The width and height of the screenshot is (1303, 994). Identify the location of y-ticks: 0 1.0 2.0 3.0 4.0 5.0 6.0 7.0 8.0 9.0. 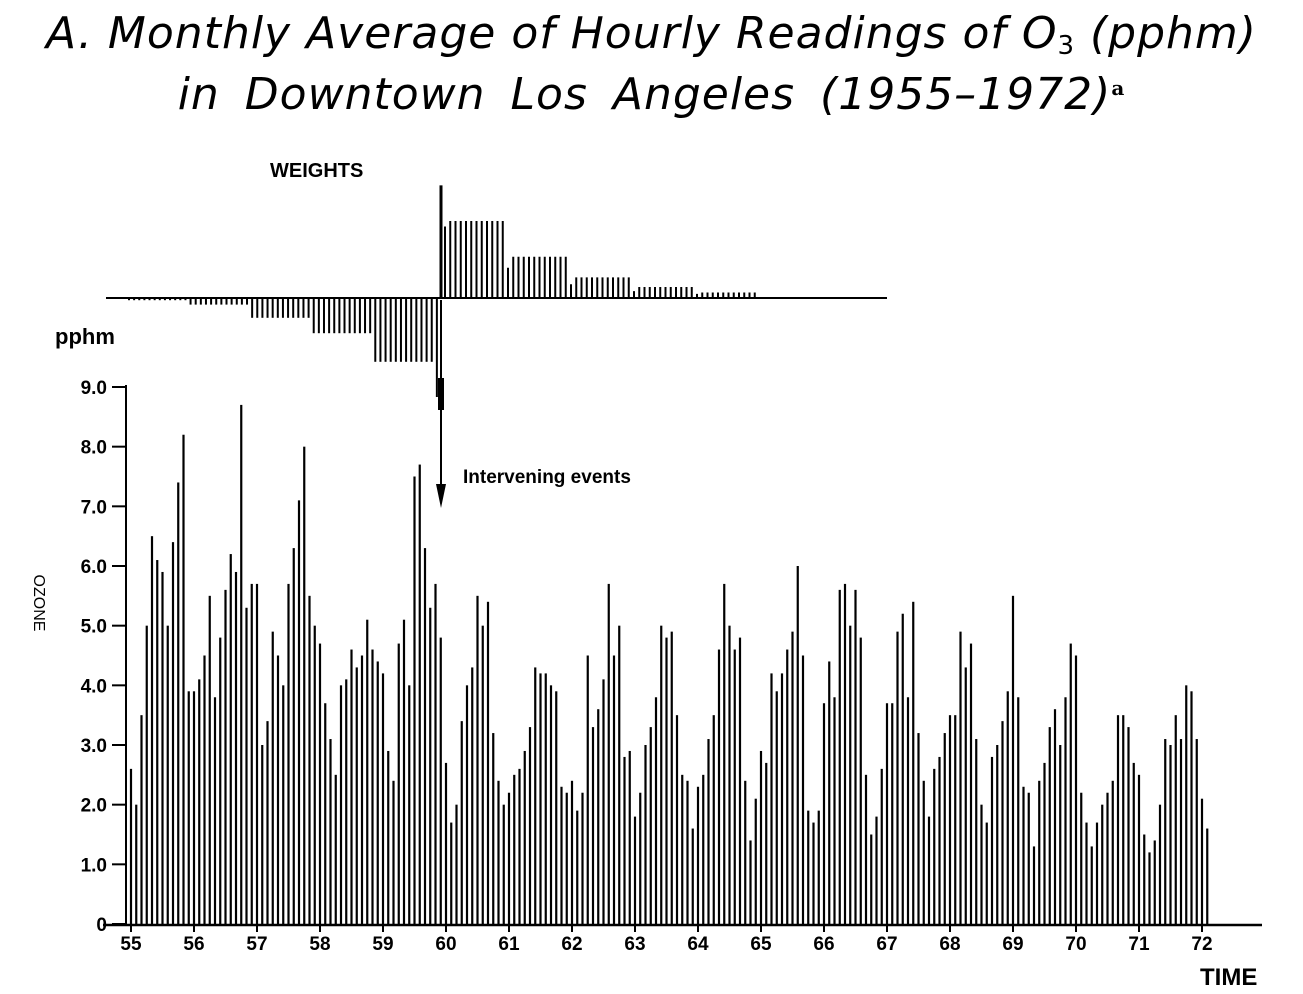
(103, 657).